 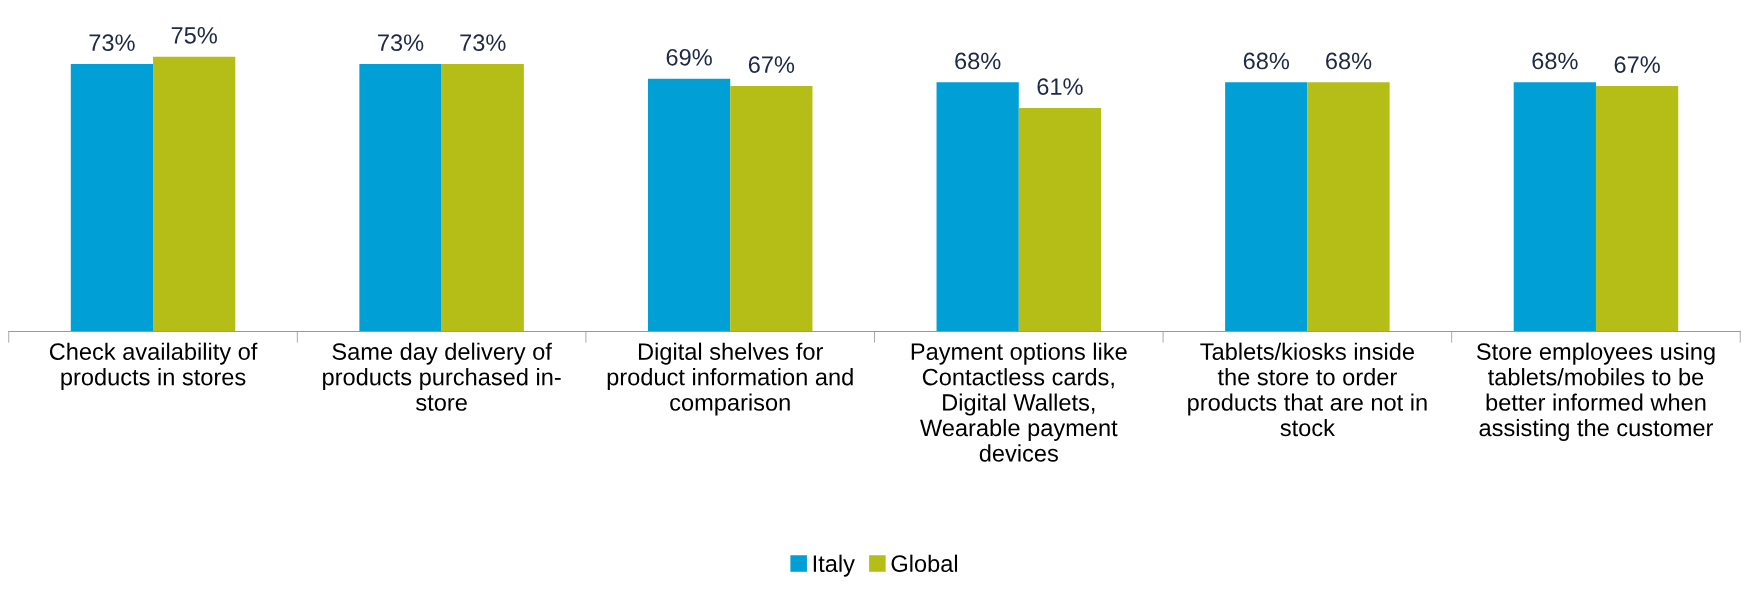 What do you see at coordinates (1060, 86) in the screenshot?
I see `data-label: 61%` at bounding box center [1060, 86].